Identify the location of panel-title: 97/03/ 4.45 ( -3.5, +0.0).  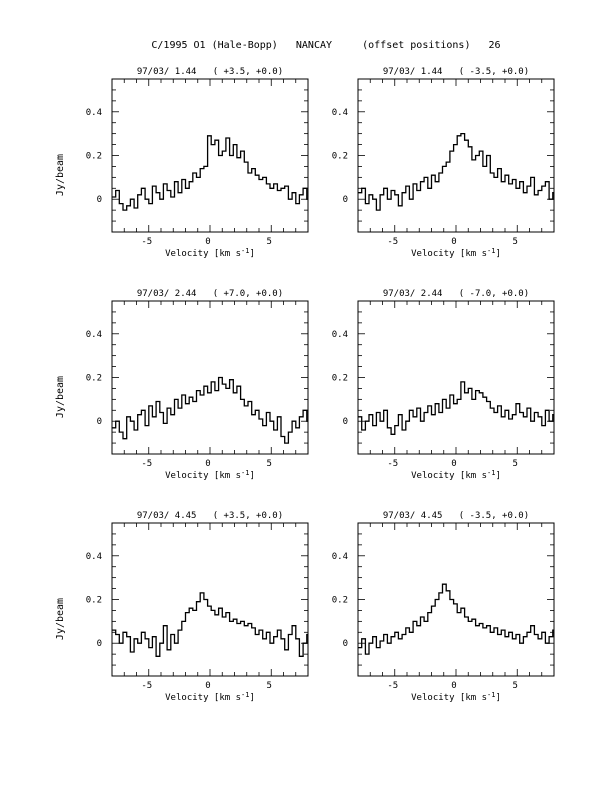
(456, 516).